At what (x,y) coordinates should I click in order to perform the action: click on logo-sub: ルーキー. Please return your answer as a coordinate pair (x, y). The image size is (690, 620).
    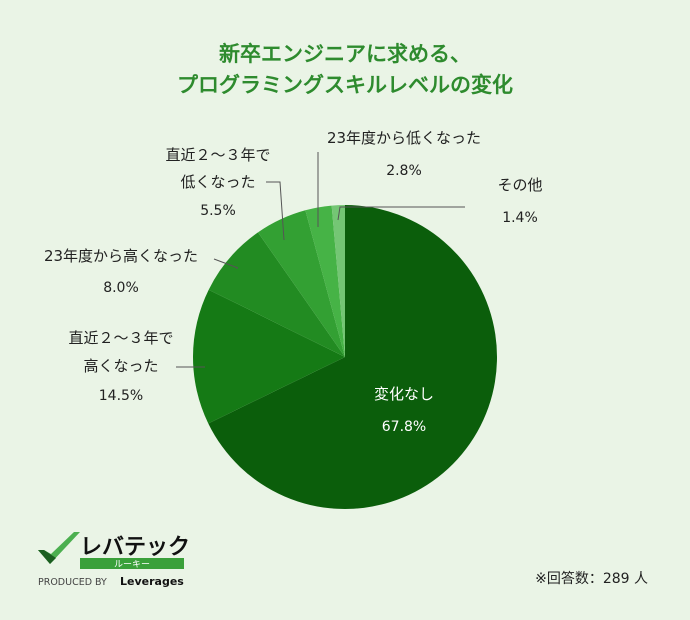
    Looking at the image, I should click on (132, 565).